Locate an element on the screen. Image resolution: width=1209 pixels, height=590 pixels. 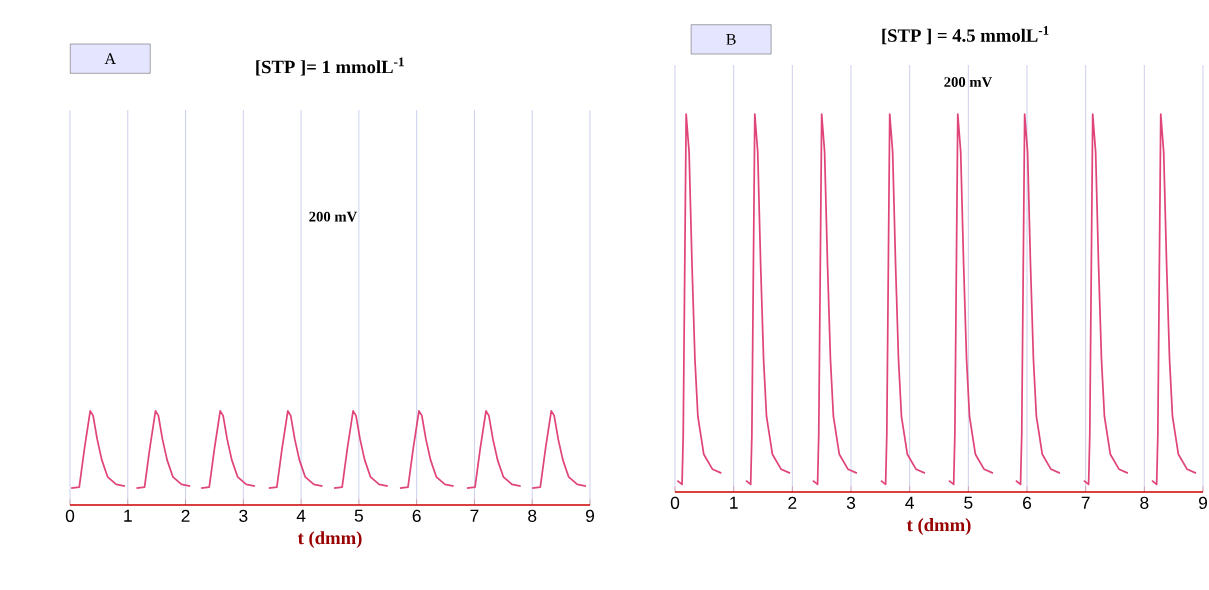
chart-title: [STP ]= 1 mmolL$^{-1}$ is located at coordinates (330, 66).